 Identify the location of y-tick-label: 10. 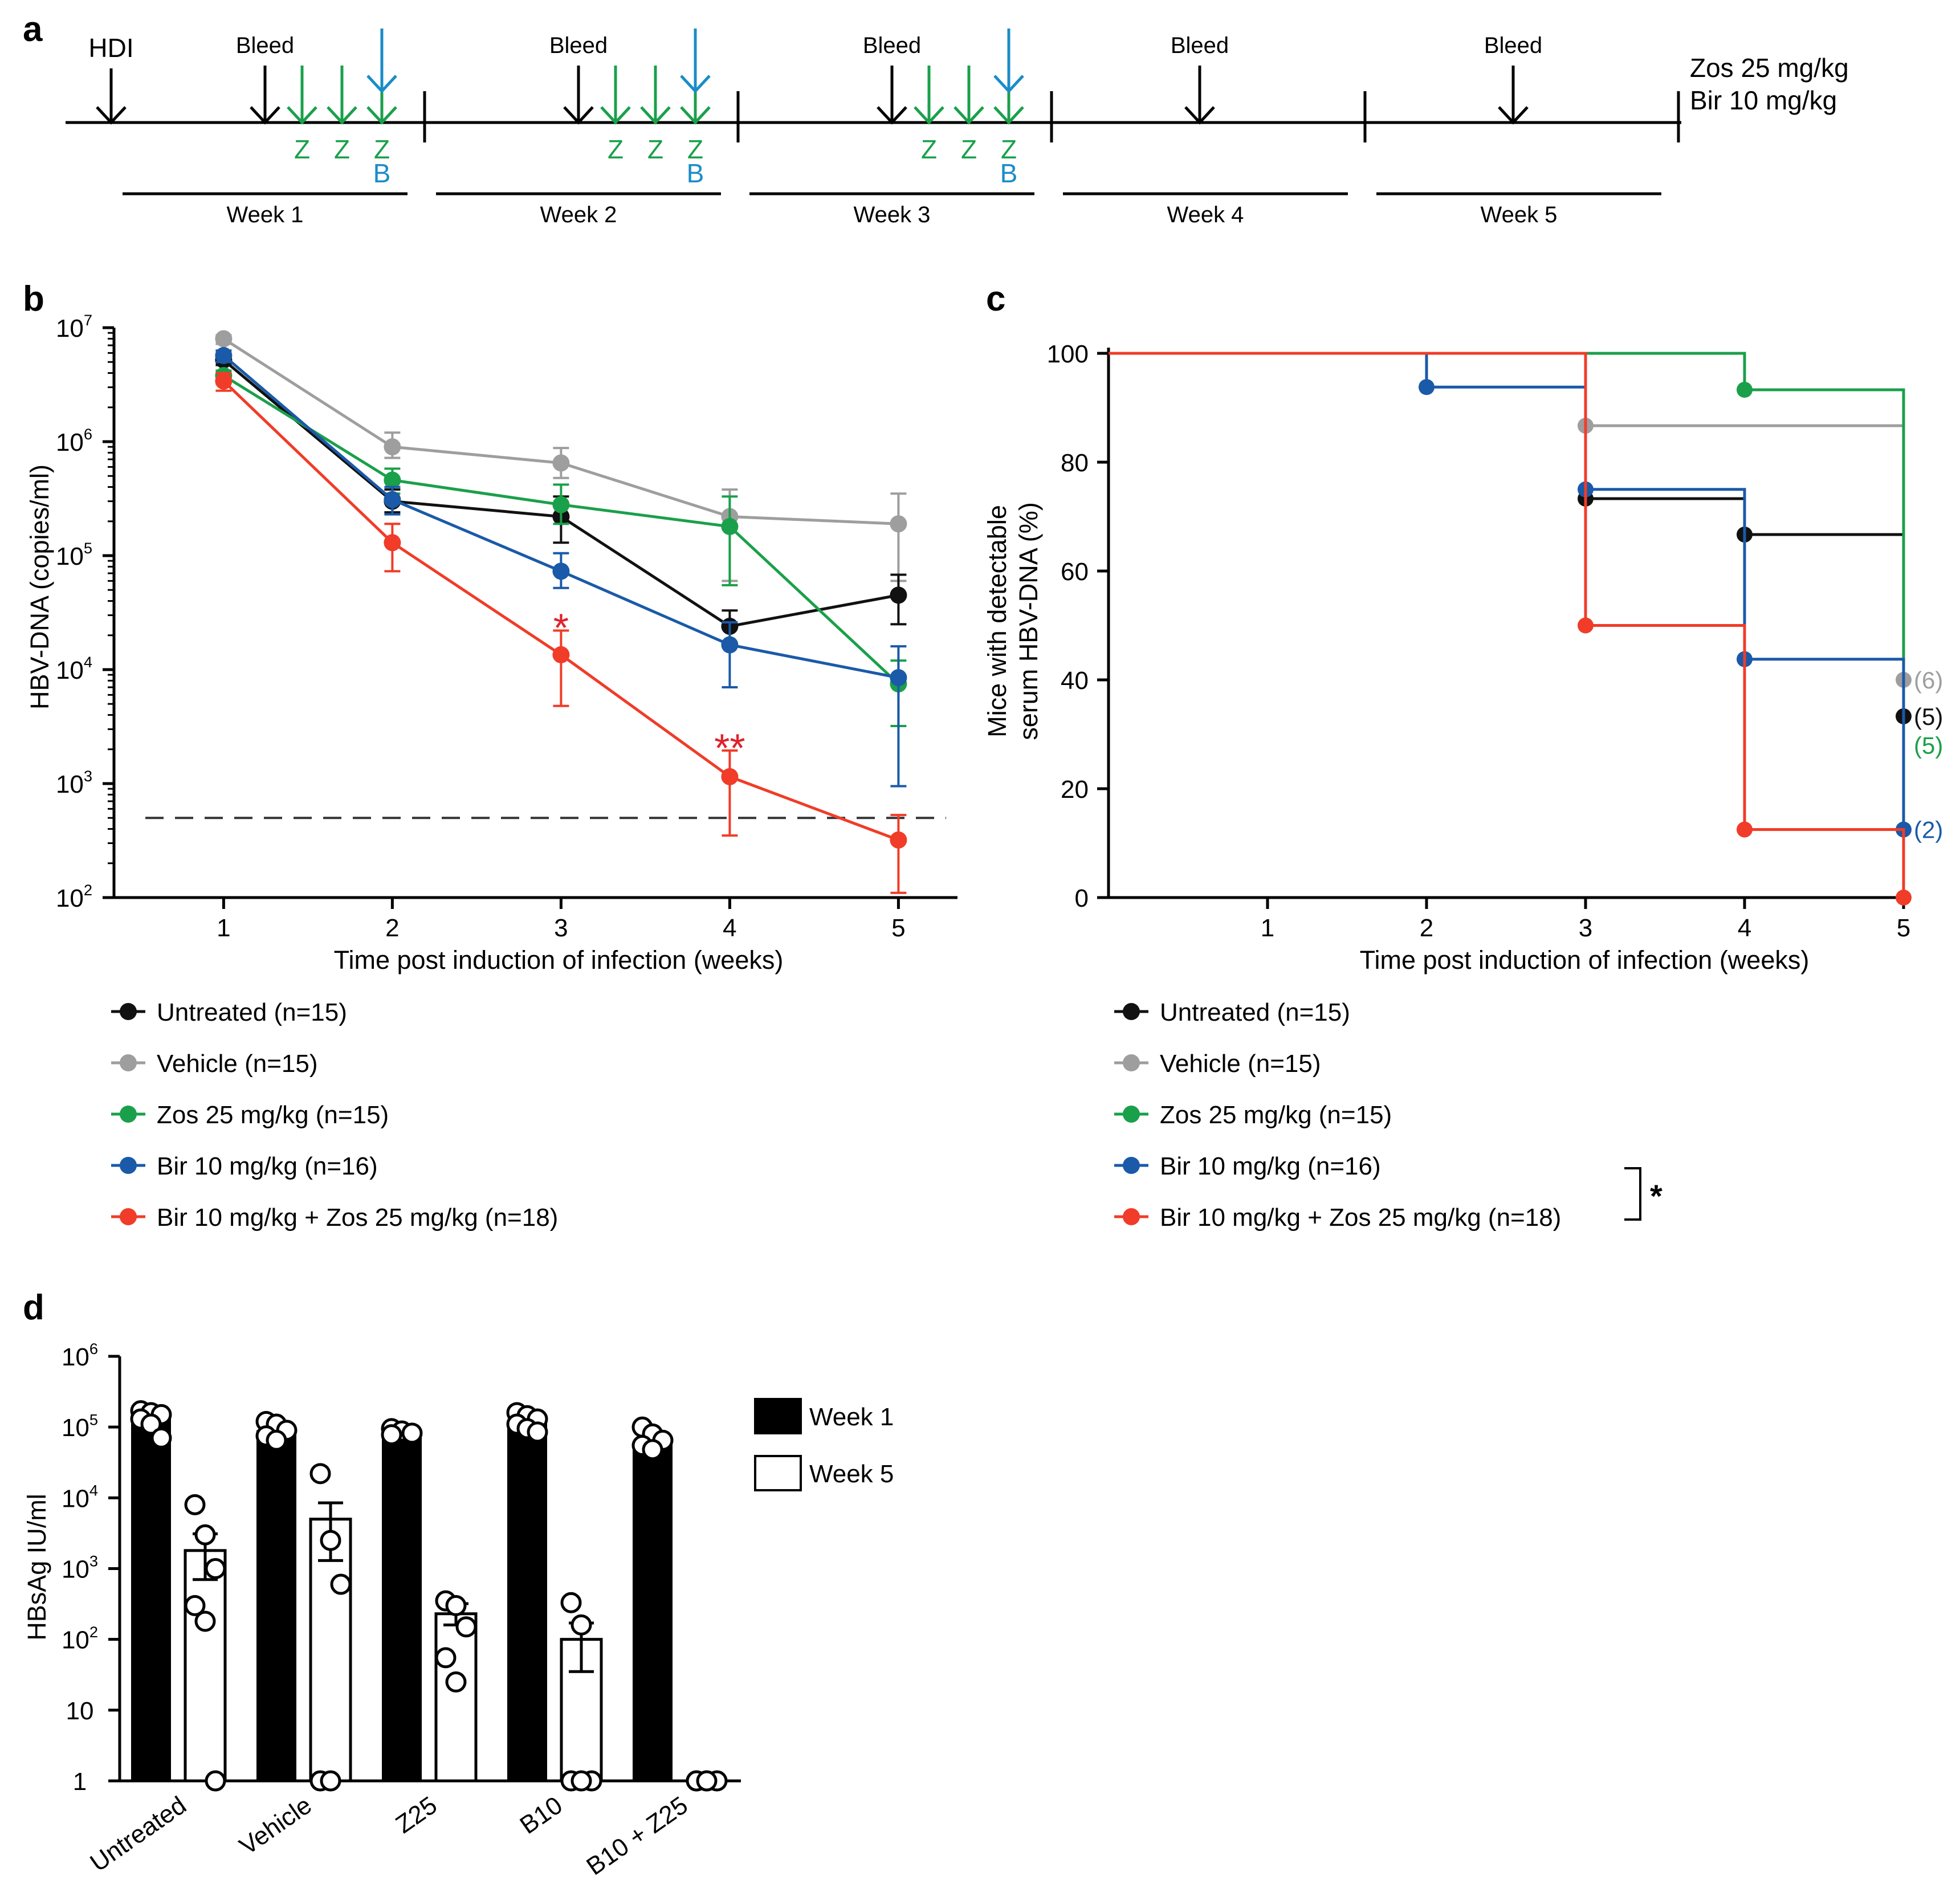
(80, 1711).